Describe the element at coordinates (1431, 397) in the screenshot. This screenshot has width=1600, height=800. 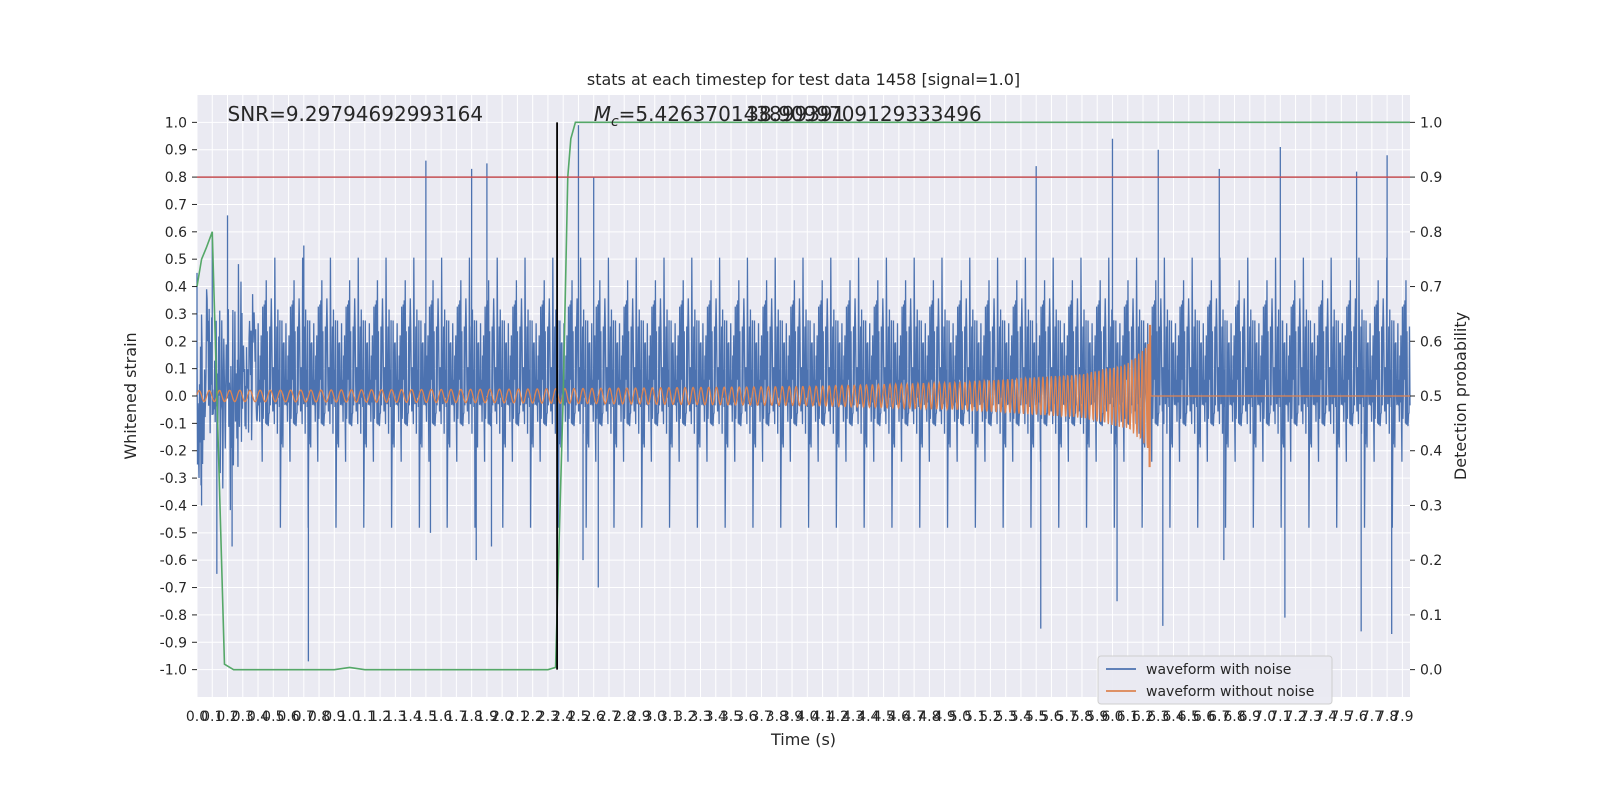
I see `y-tick-label-right: 0.5` at that location.